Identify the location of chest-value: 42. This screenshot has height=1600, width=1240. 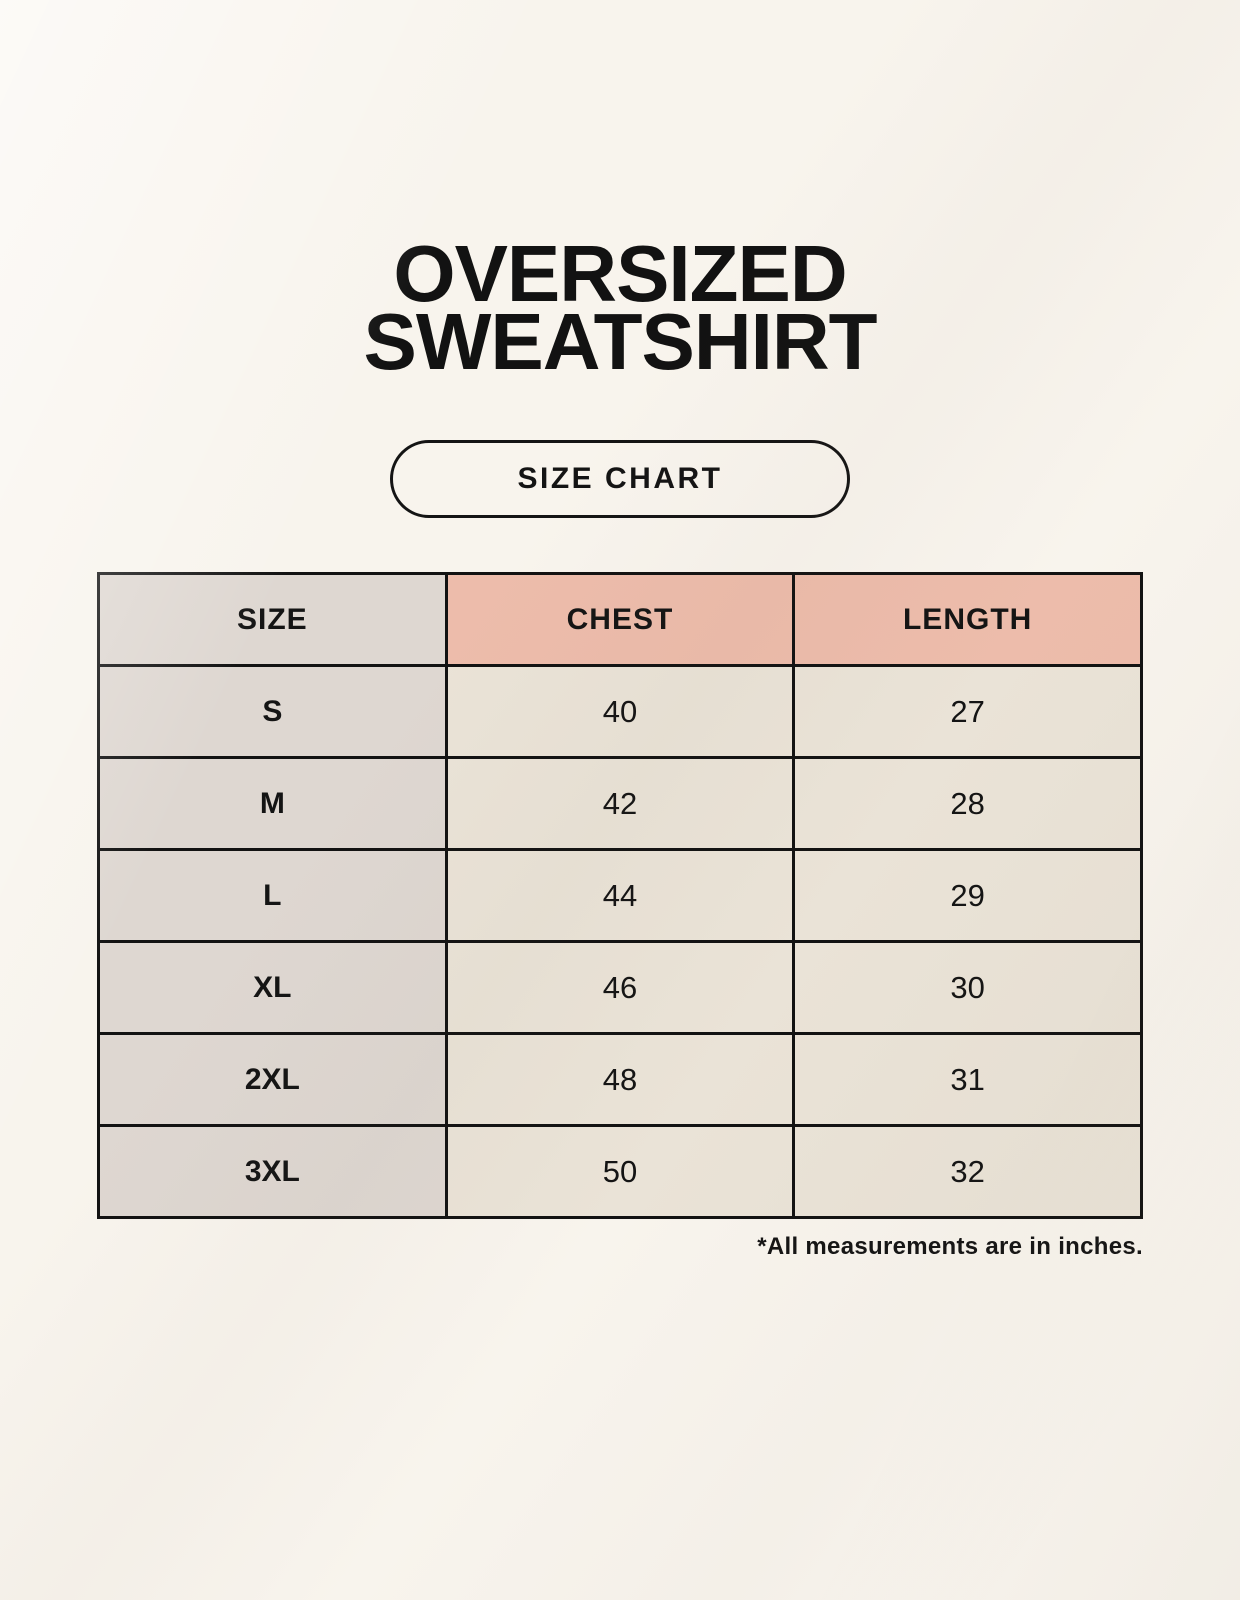
(620, 803).